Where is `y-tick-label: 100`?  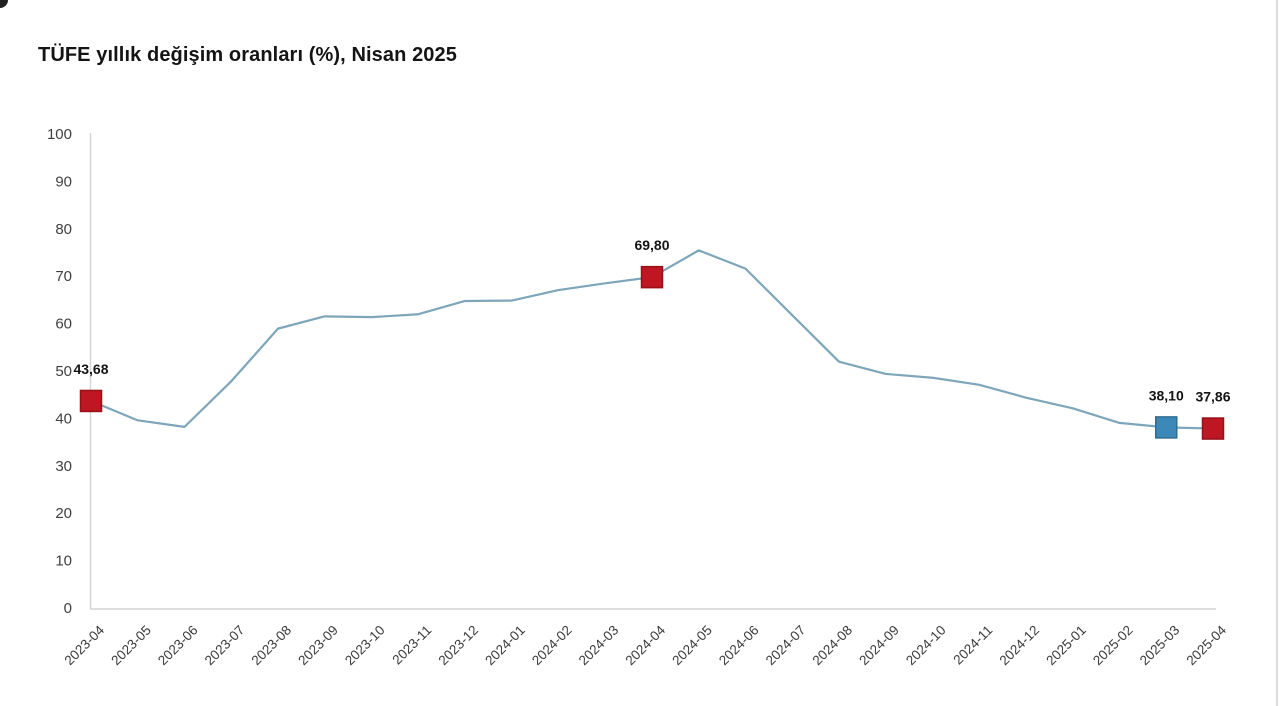
y-tick-label: 100 is located at coordinates (59, 134).